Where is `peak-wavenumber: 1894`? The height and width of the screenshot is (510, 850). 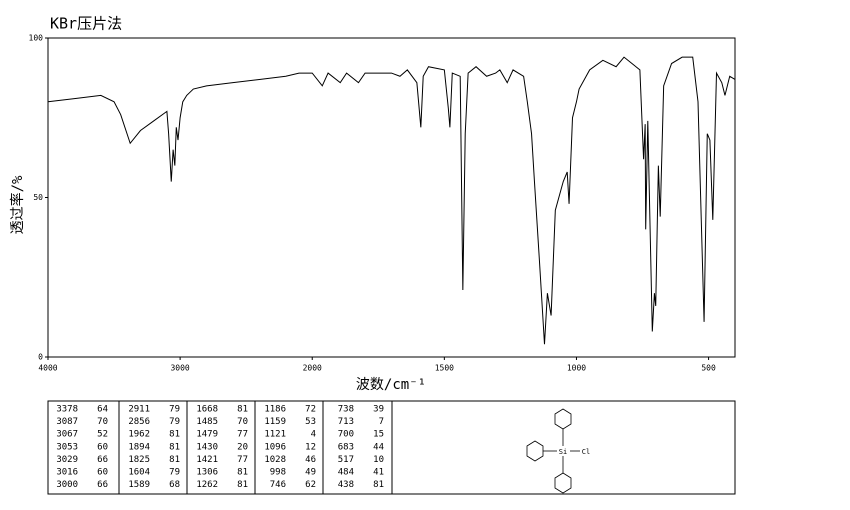 peak-wavenumber: 1894 is located at coordinates (139, 447).